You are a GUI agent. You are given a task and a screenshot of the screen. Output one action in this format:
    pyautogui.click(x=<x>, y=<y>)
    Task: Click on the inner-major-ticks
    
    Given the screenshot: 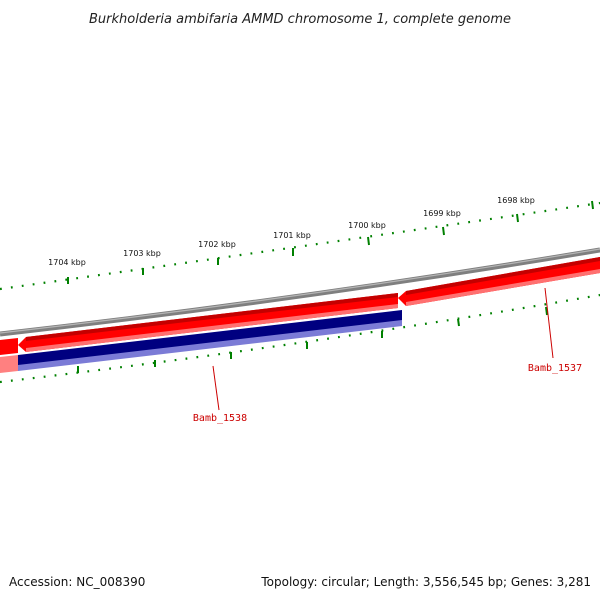 What is the action you would take?
    pyautogui.click(x=312, y=339)
    